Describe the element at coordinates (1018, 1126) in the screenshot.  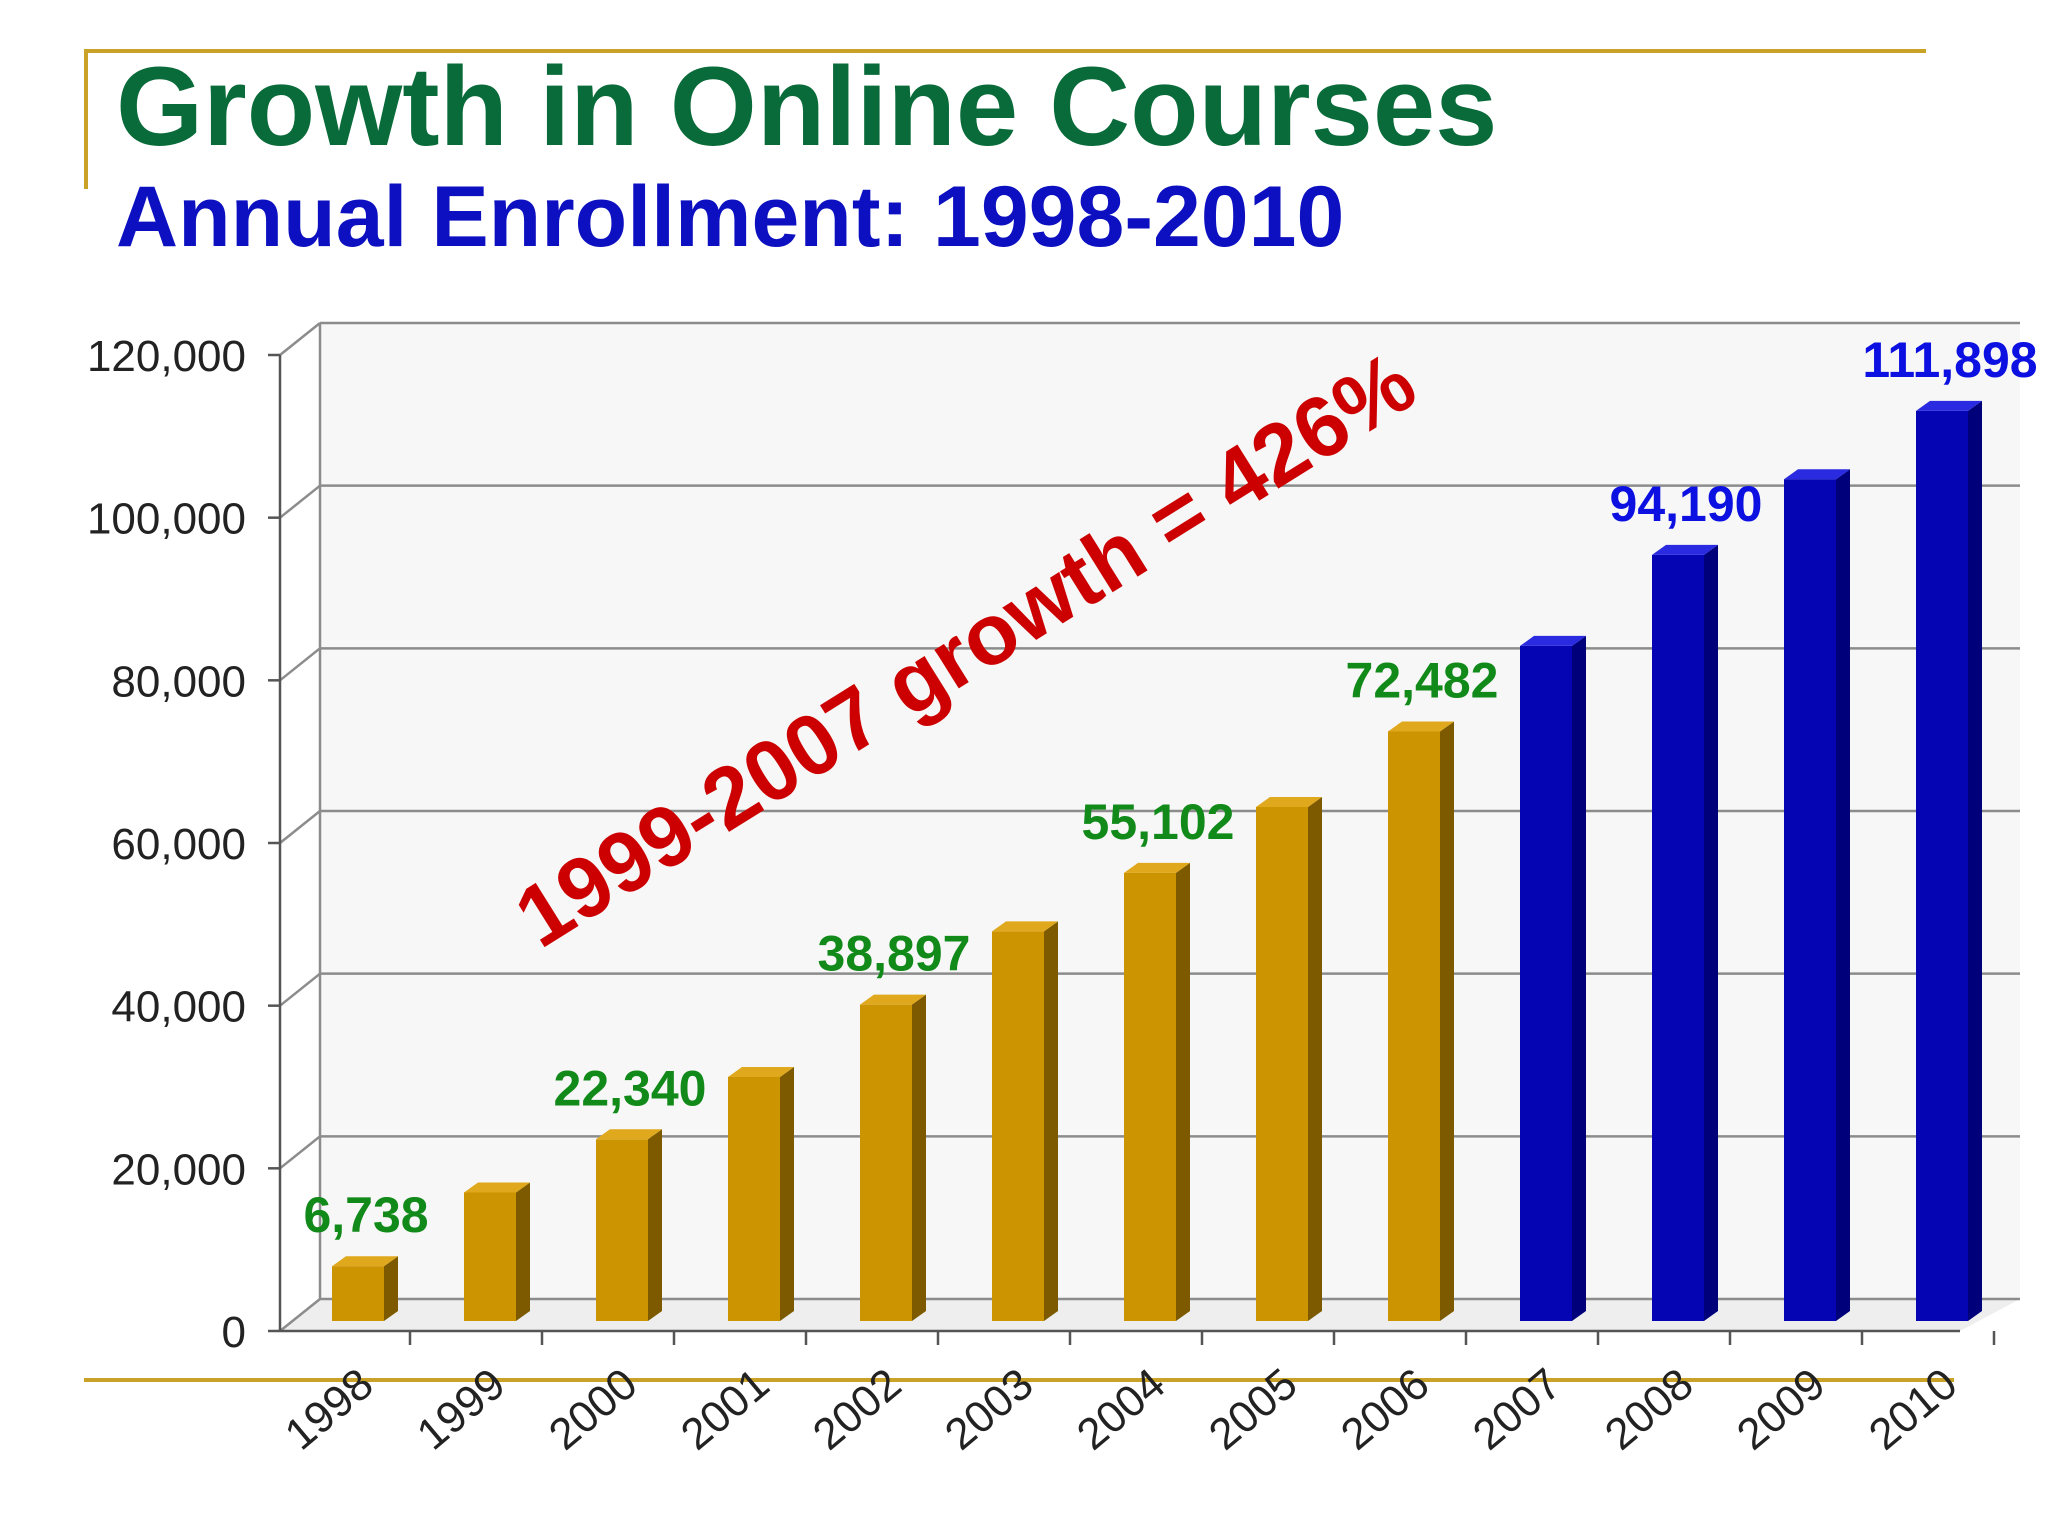
I see `bar-2003` at that location.